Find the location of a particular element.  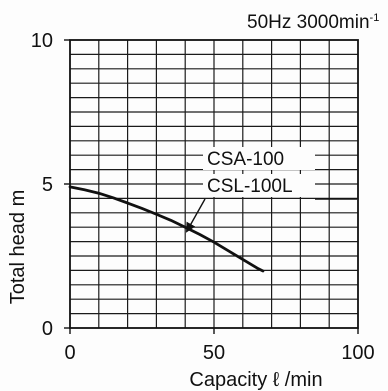

y-axis-label: Total head m is located at coordinates (18, 247).